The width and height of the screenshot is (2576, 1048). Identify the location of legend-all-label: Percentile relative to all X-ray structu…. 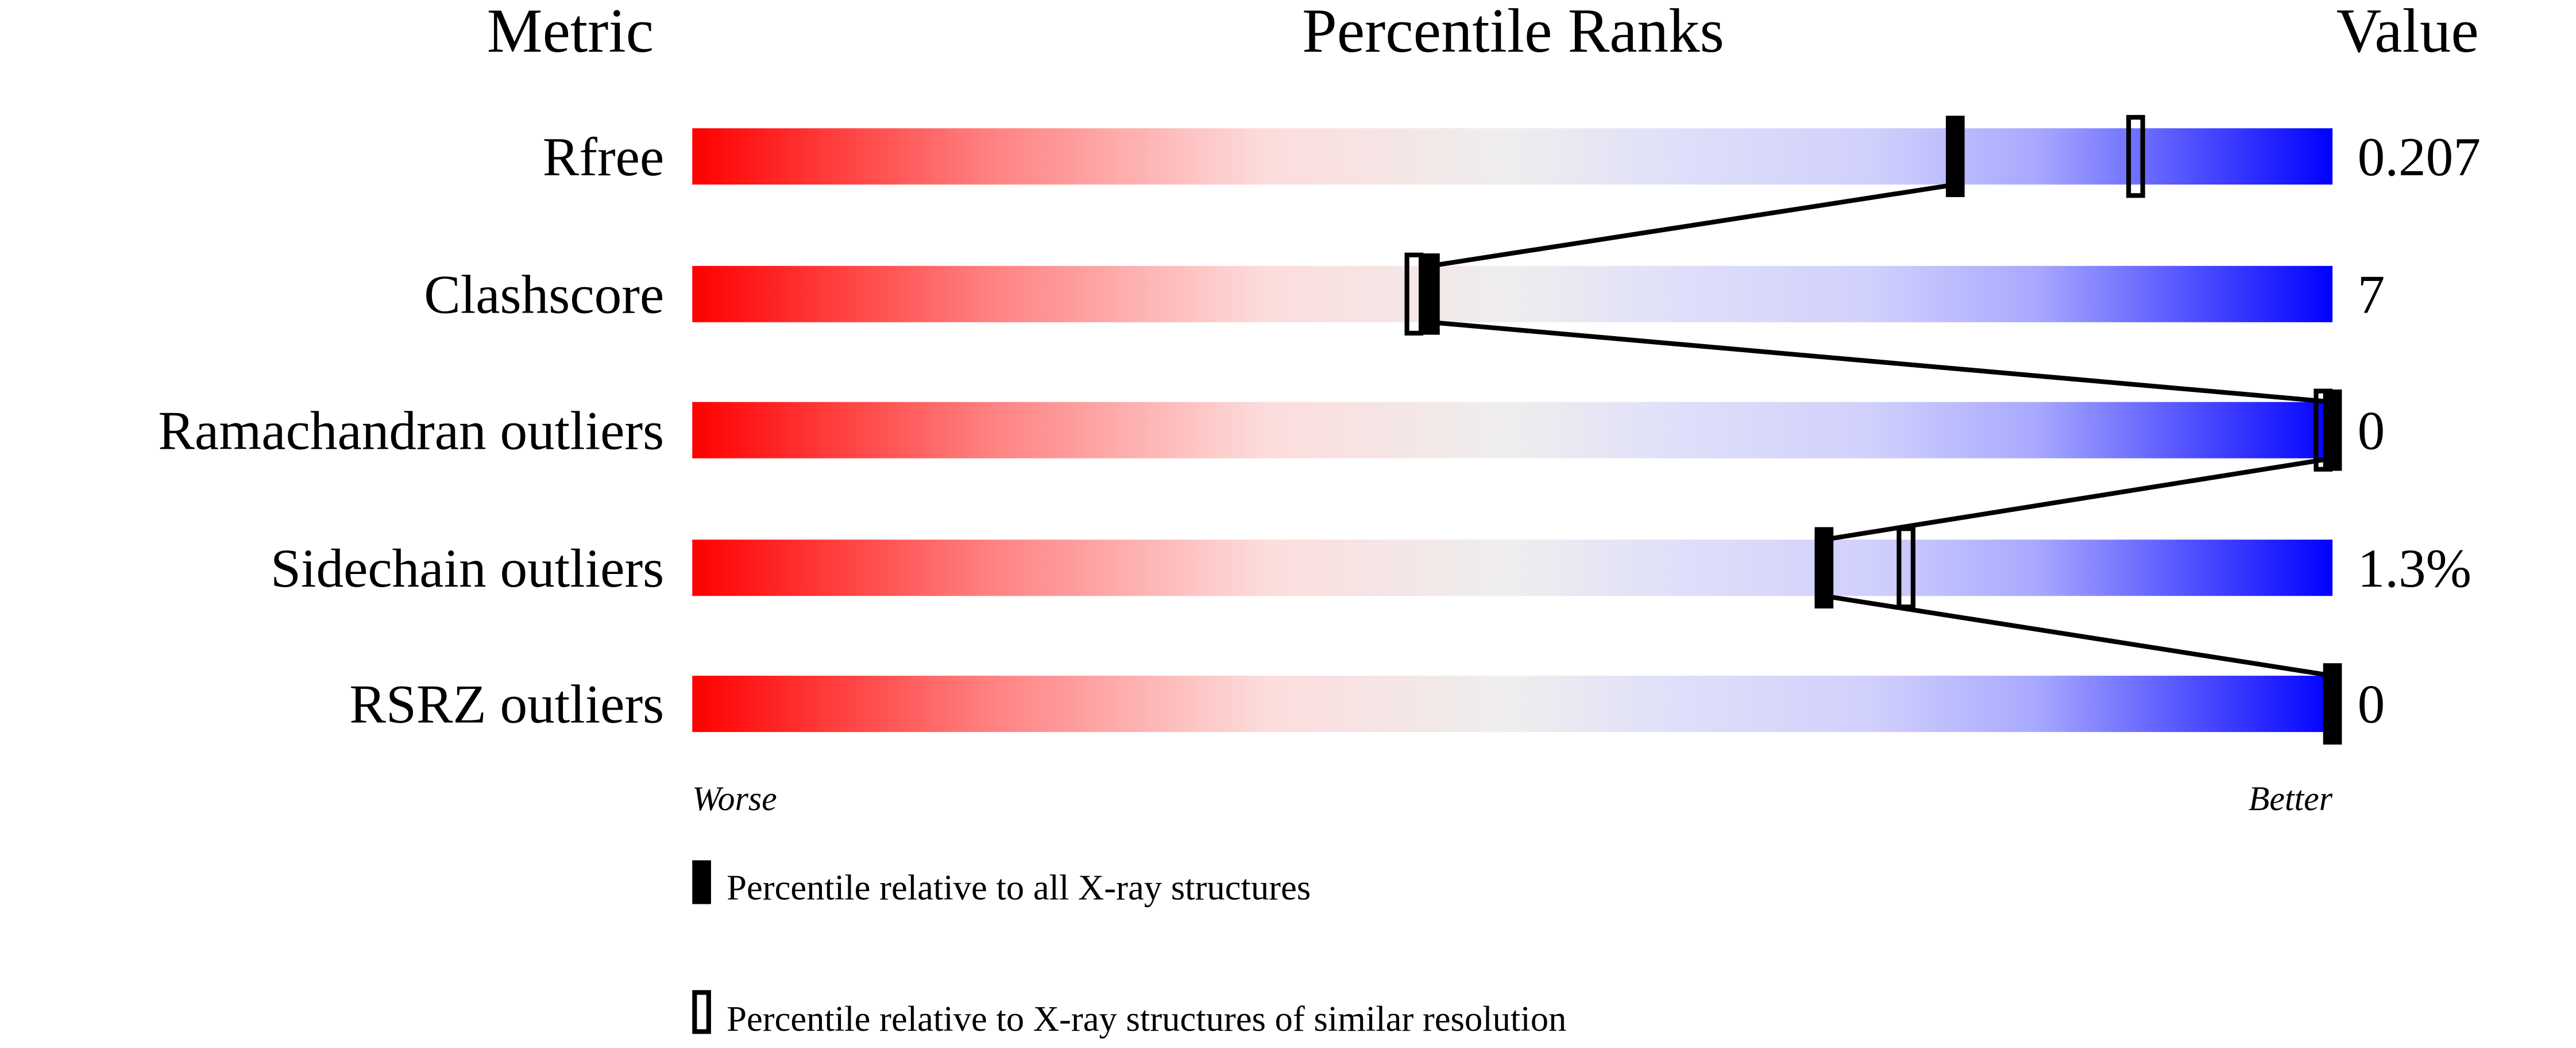
(1019, 887).